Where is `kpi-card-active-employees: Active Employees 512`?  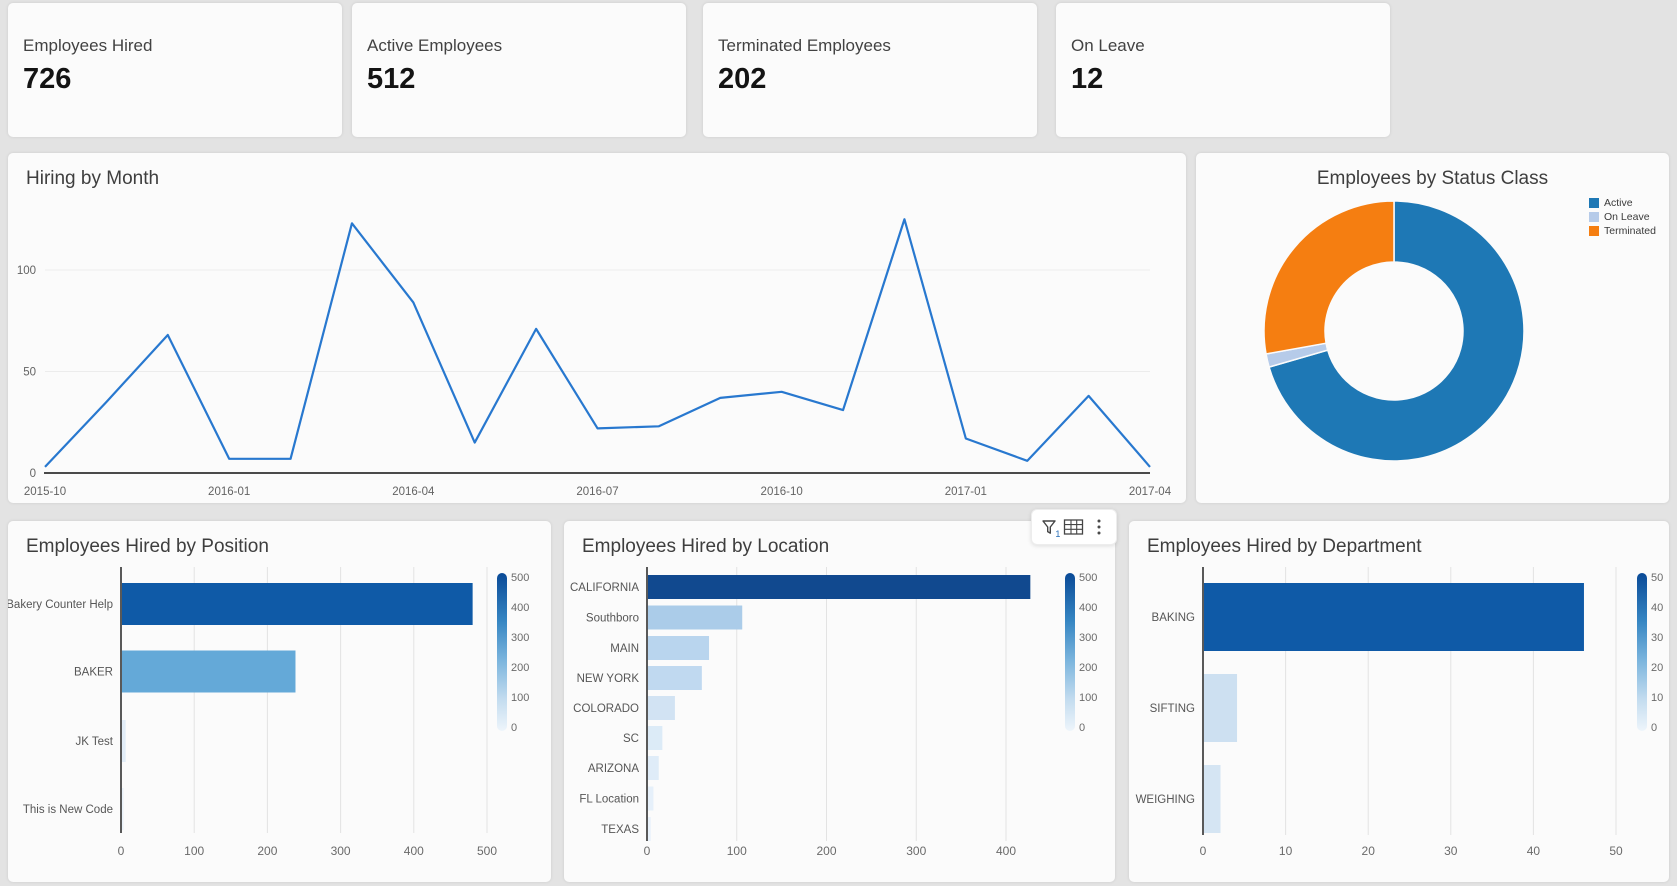
kpi-card-active-employees: Active Employees 512 is located at coordinates (519, 70).